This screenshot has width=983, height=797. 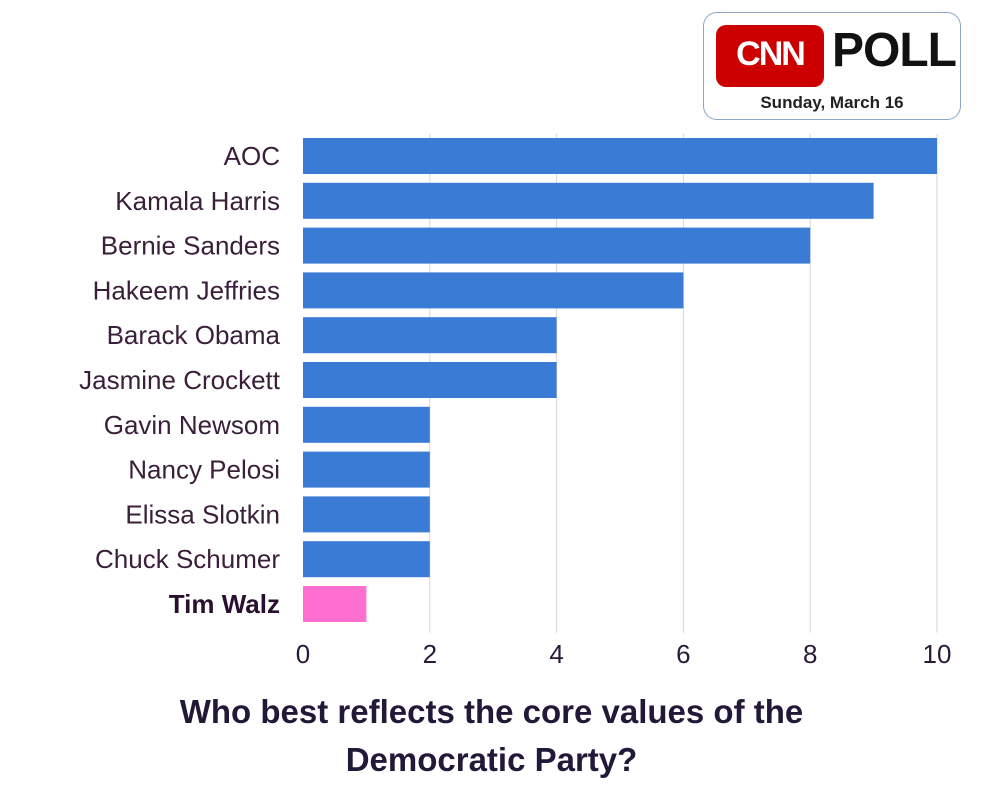 I want to click on category-label: Barack Obama, so click(x=194, y=335).